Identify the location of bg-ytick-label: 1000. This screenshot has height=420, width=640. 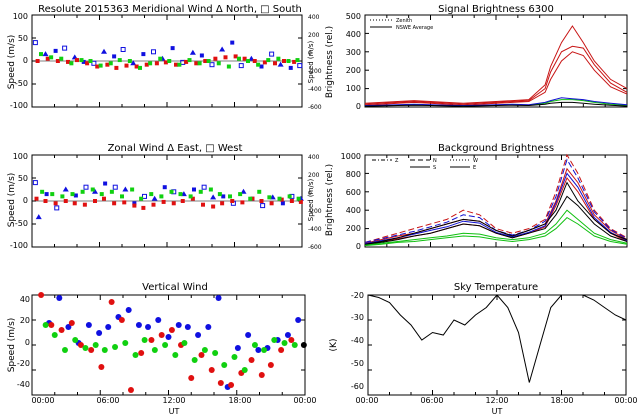
(351, 156).